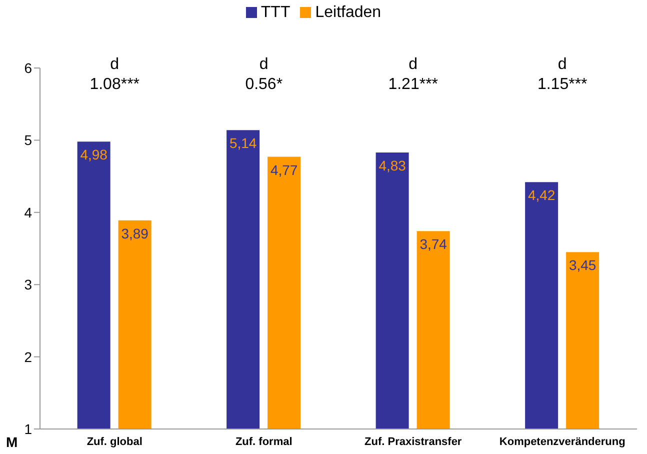 The height and width of the screenshot is (454, 647). Describe the element at coordinates (28, 284) in the screenshot. I see `y-tick-label: 3` at that location.